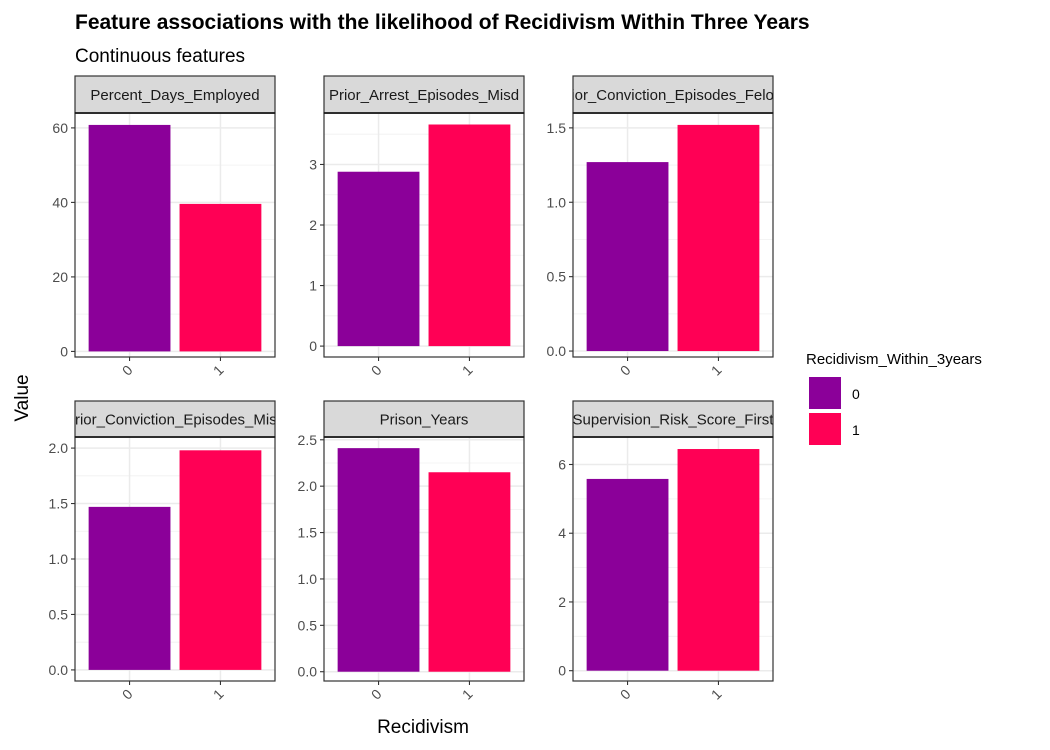 This screenshot has height=750, width=1050. Describe the element at coordinates (423, 727) in the screenshot. I see `x-axis-title: Recidivism` at that location.